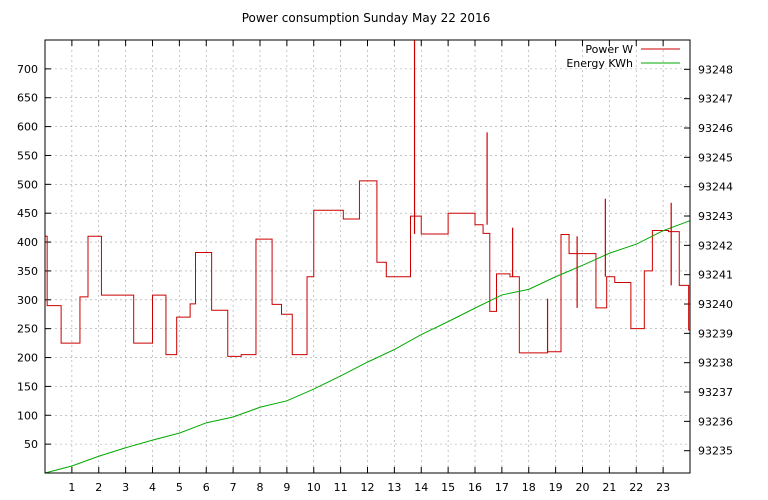  What do you see at coordinates (421, 487) in the screenshot?
I see `x-tick-label-13: 14` at bounding box center [421, 487].